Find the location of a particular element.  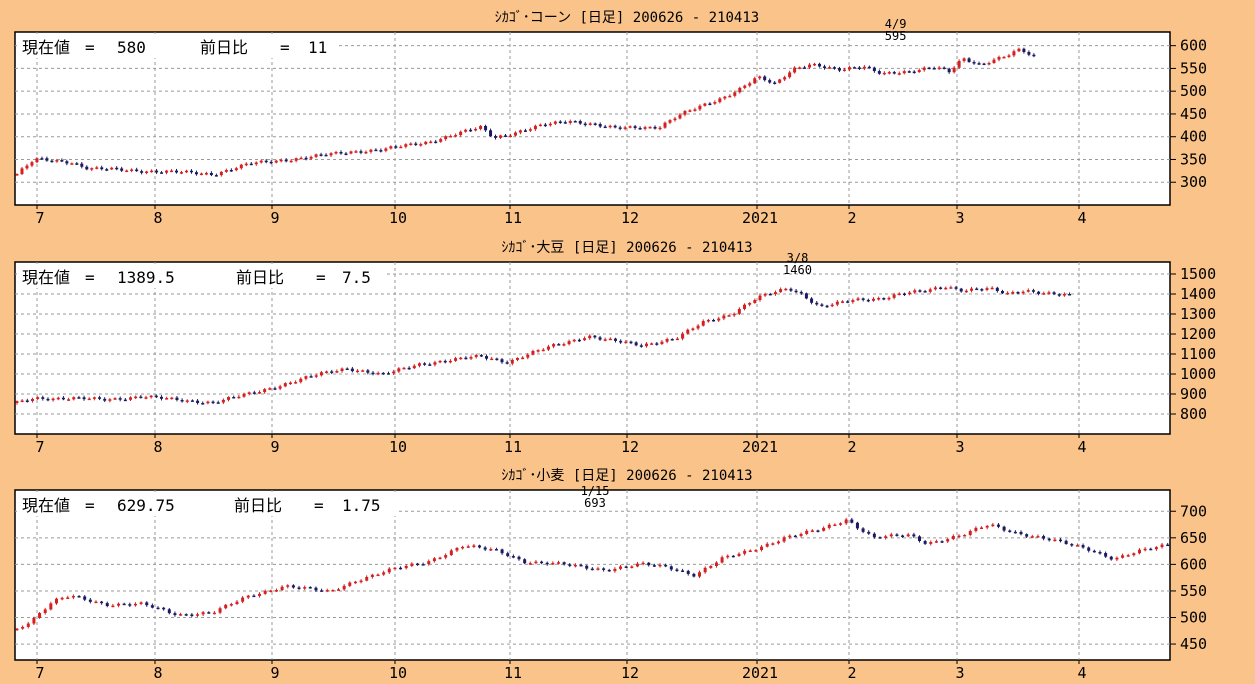

x-tick-label: 2021 is located at coordinates (760, 673).